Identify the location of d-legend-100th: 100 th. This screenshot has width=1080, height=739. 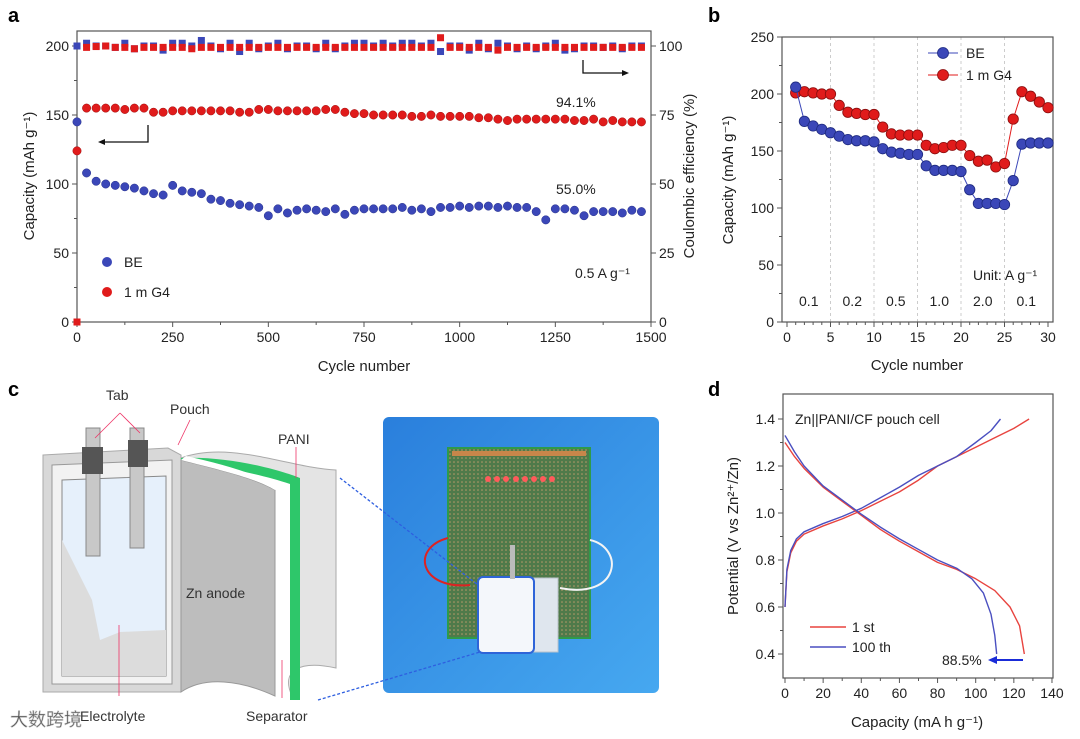
(871, 647).